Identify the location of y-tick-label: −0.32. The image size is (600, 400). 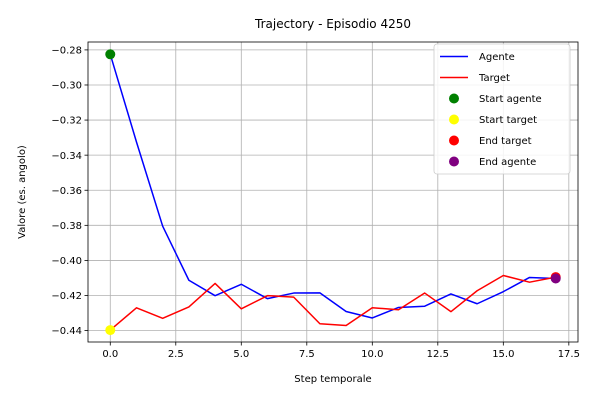
(66, 121).